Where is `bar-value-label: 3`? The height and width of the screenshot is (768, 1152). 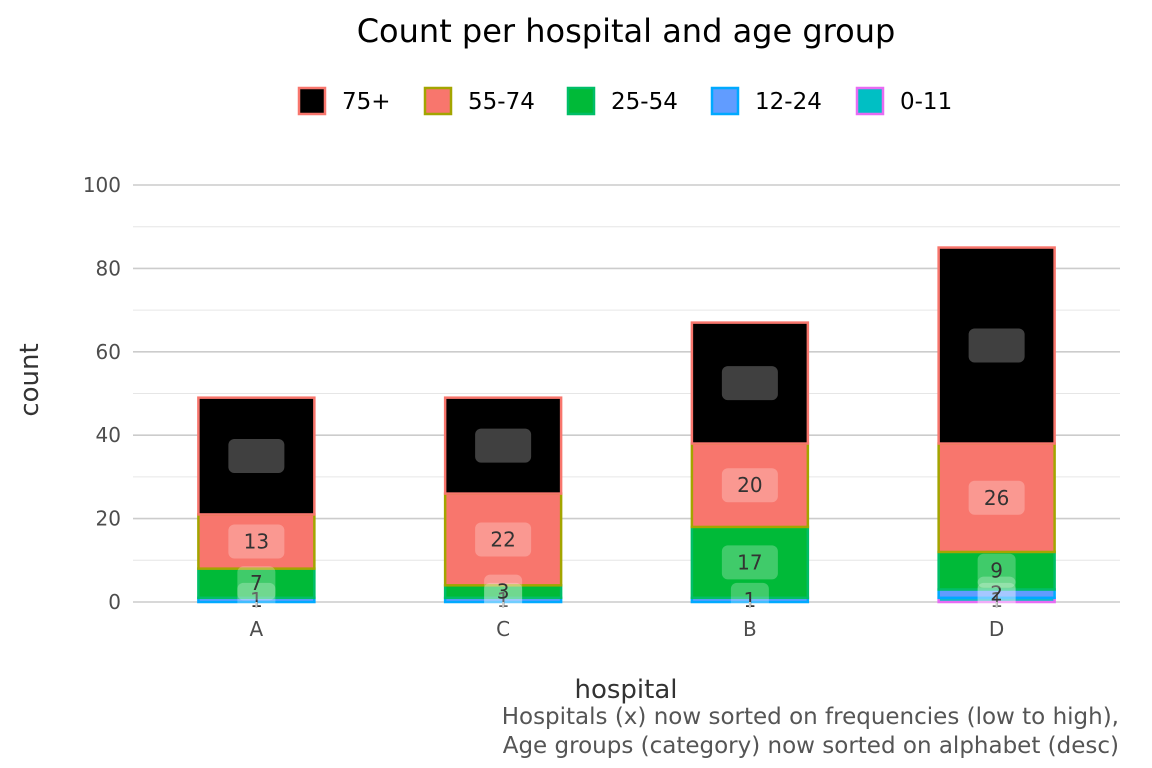 bar-value-label: 3 is located at coordinates (503, 592).